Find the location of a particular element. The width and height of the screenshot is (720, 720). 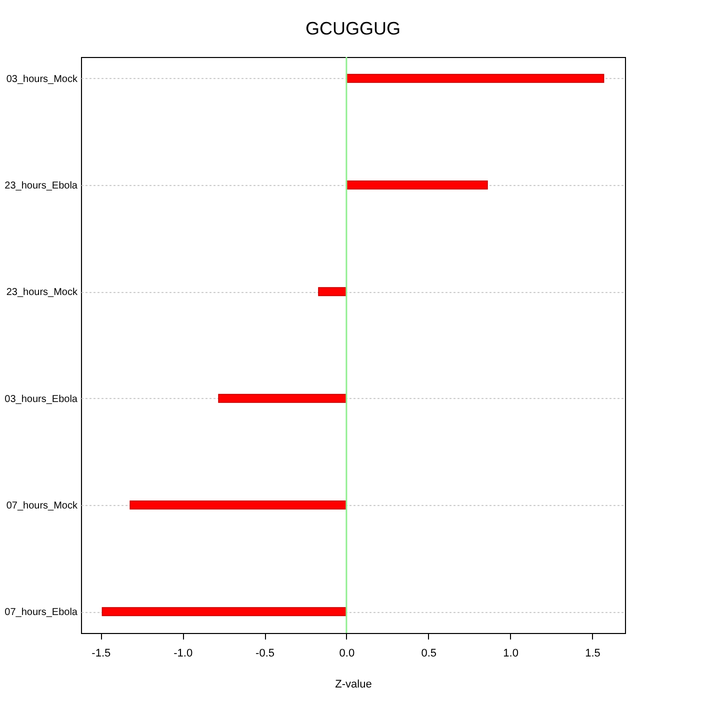

x-tick-label: -1.0 is located at coordinates (183, 654).